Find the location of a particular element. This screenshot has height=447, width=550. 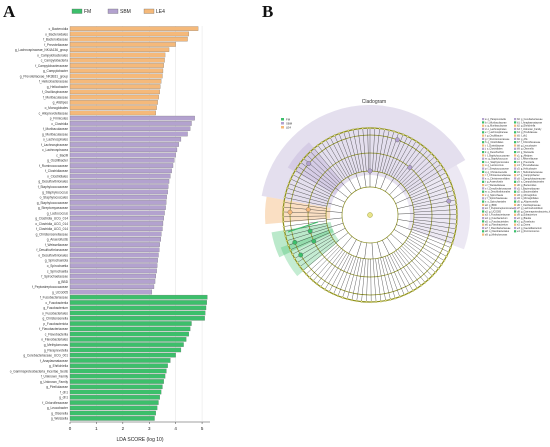

panel-letter-b: B is located at coordinates (267, 11).